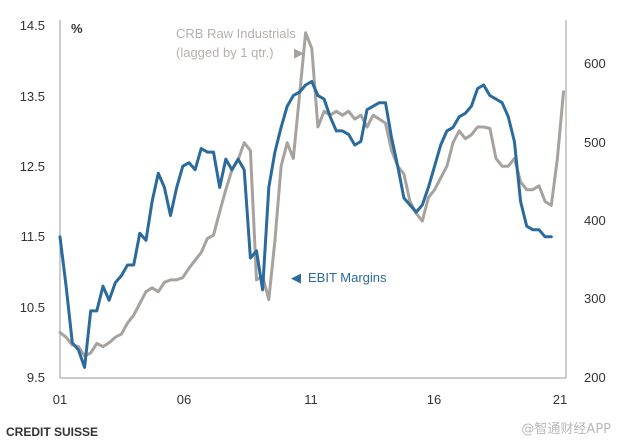  I want to click on x-tick-label: 21, so click(560, 399).